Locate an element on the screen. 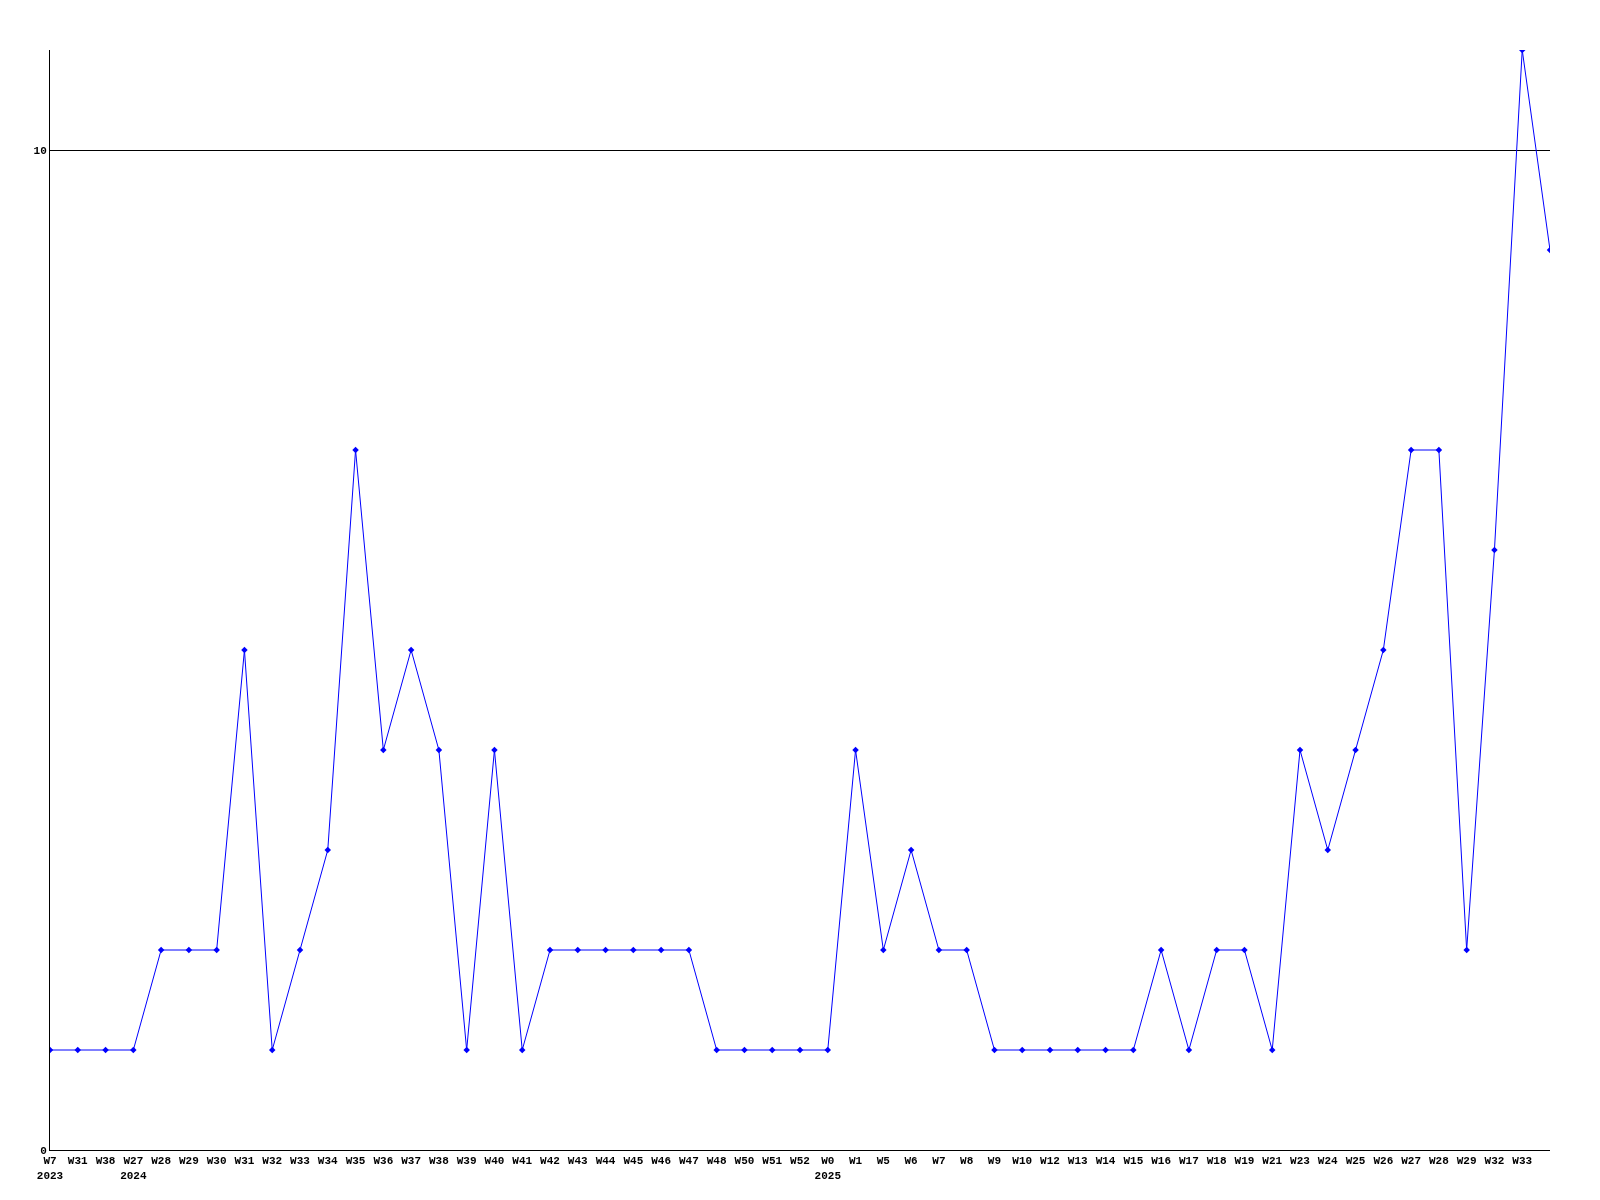  x-tick-label: W39 is located at coordinates (466, 1161).